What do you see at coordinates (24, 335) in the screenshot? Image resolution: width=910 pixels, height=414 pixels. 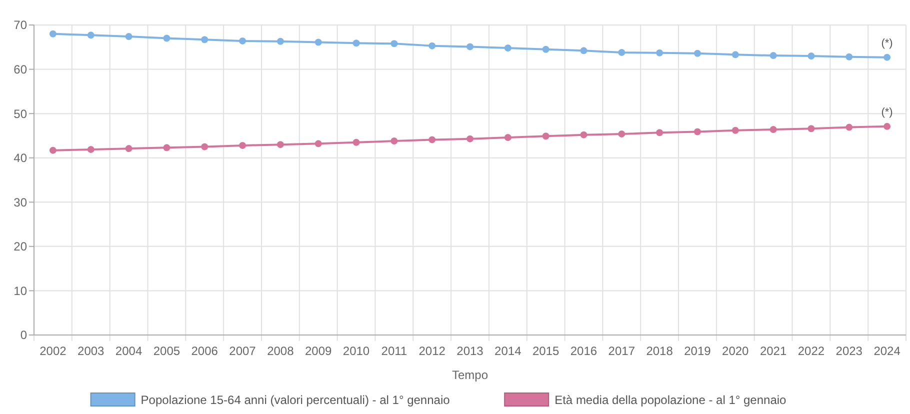 I see `y-tick-label: 0` at bounding box center [24, 335].